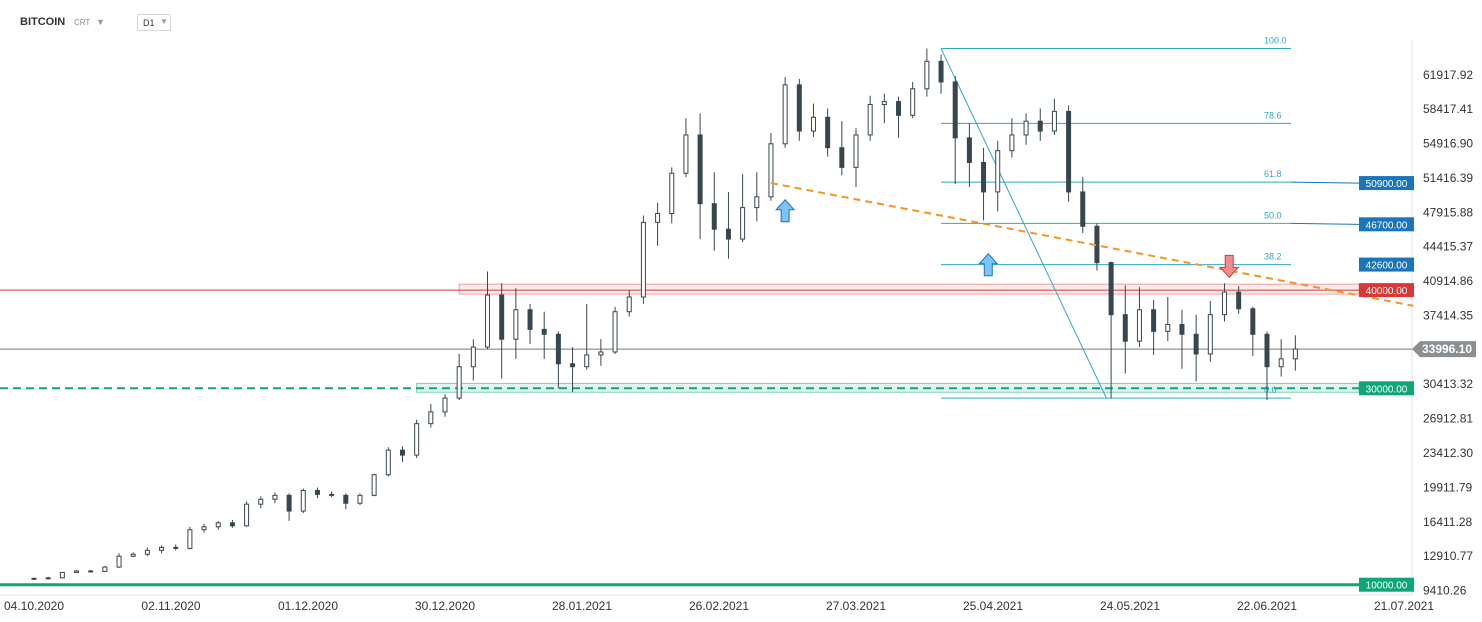  I want to click on y-tick-label: 40914.86, so click(1448, 281).